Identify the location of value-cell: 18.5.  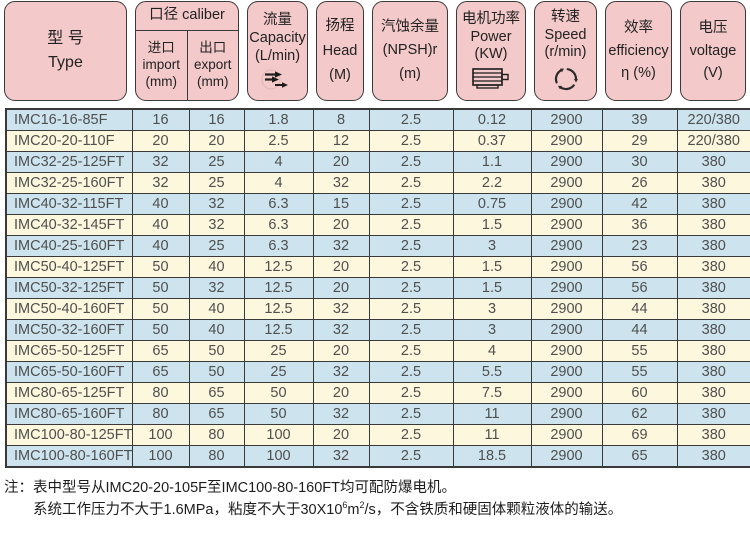
(492, 456).